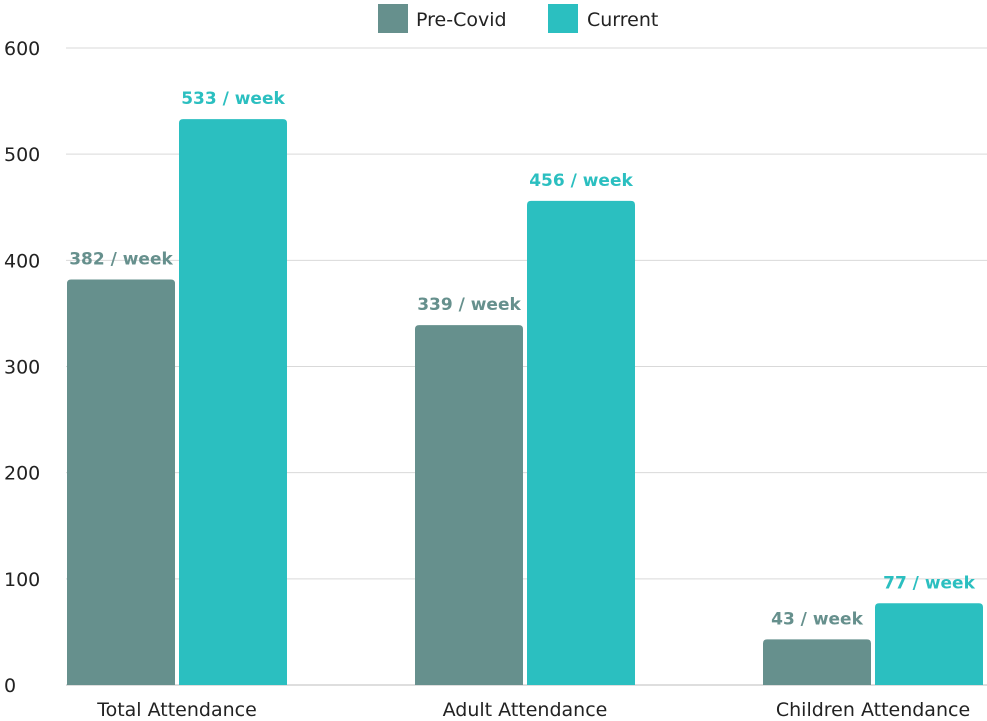  I want to click on x-category-label: Adult Attendance, so click(525, 710).